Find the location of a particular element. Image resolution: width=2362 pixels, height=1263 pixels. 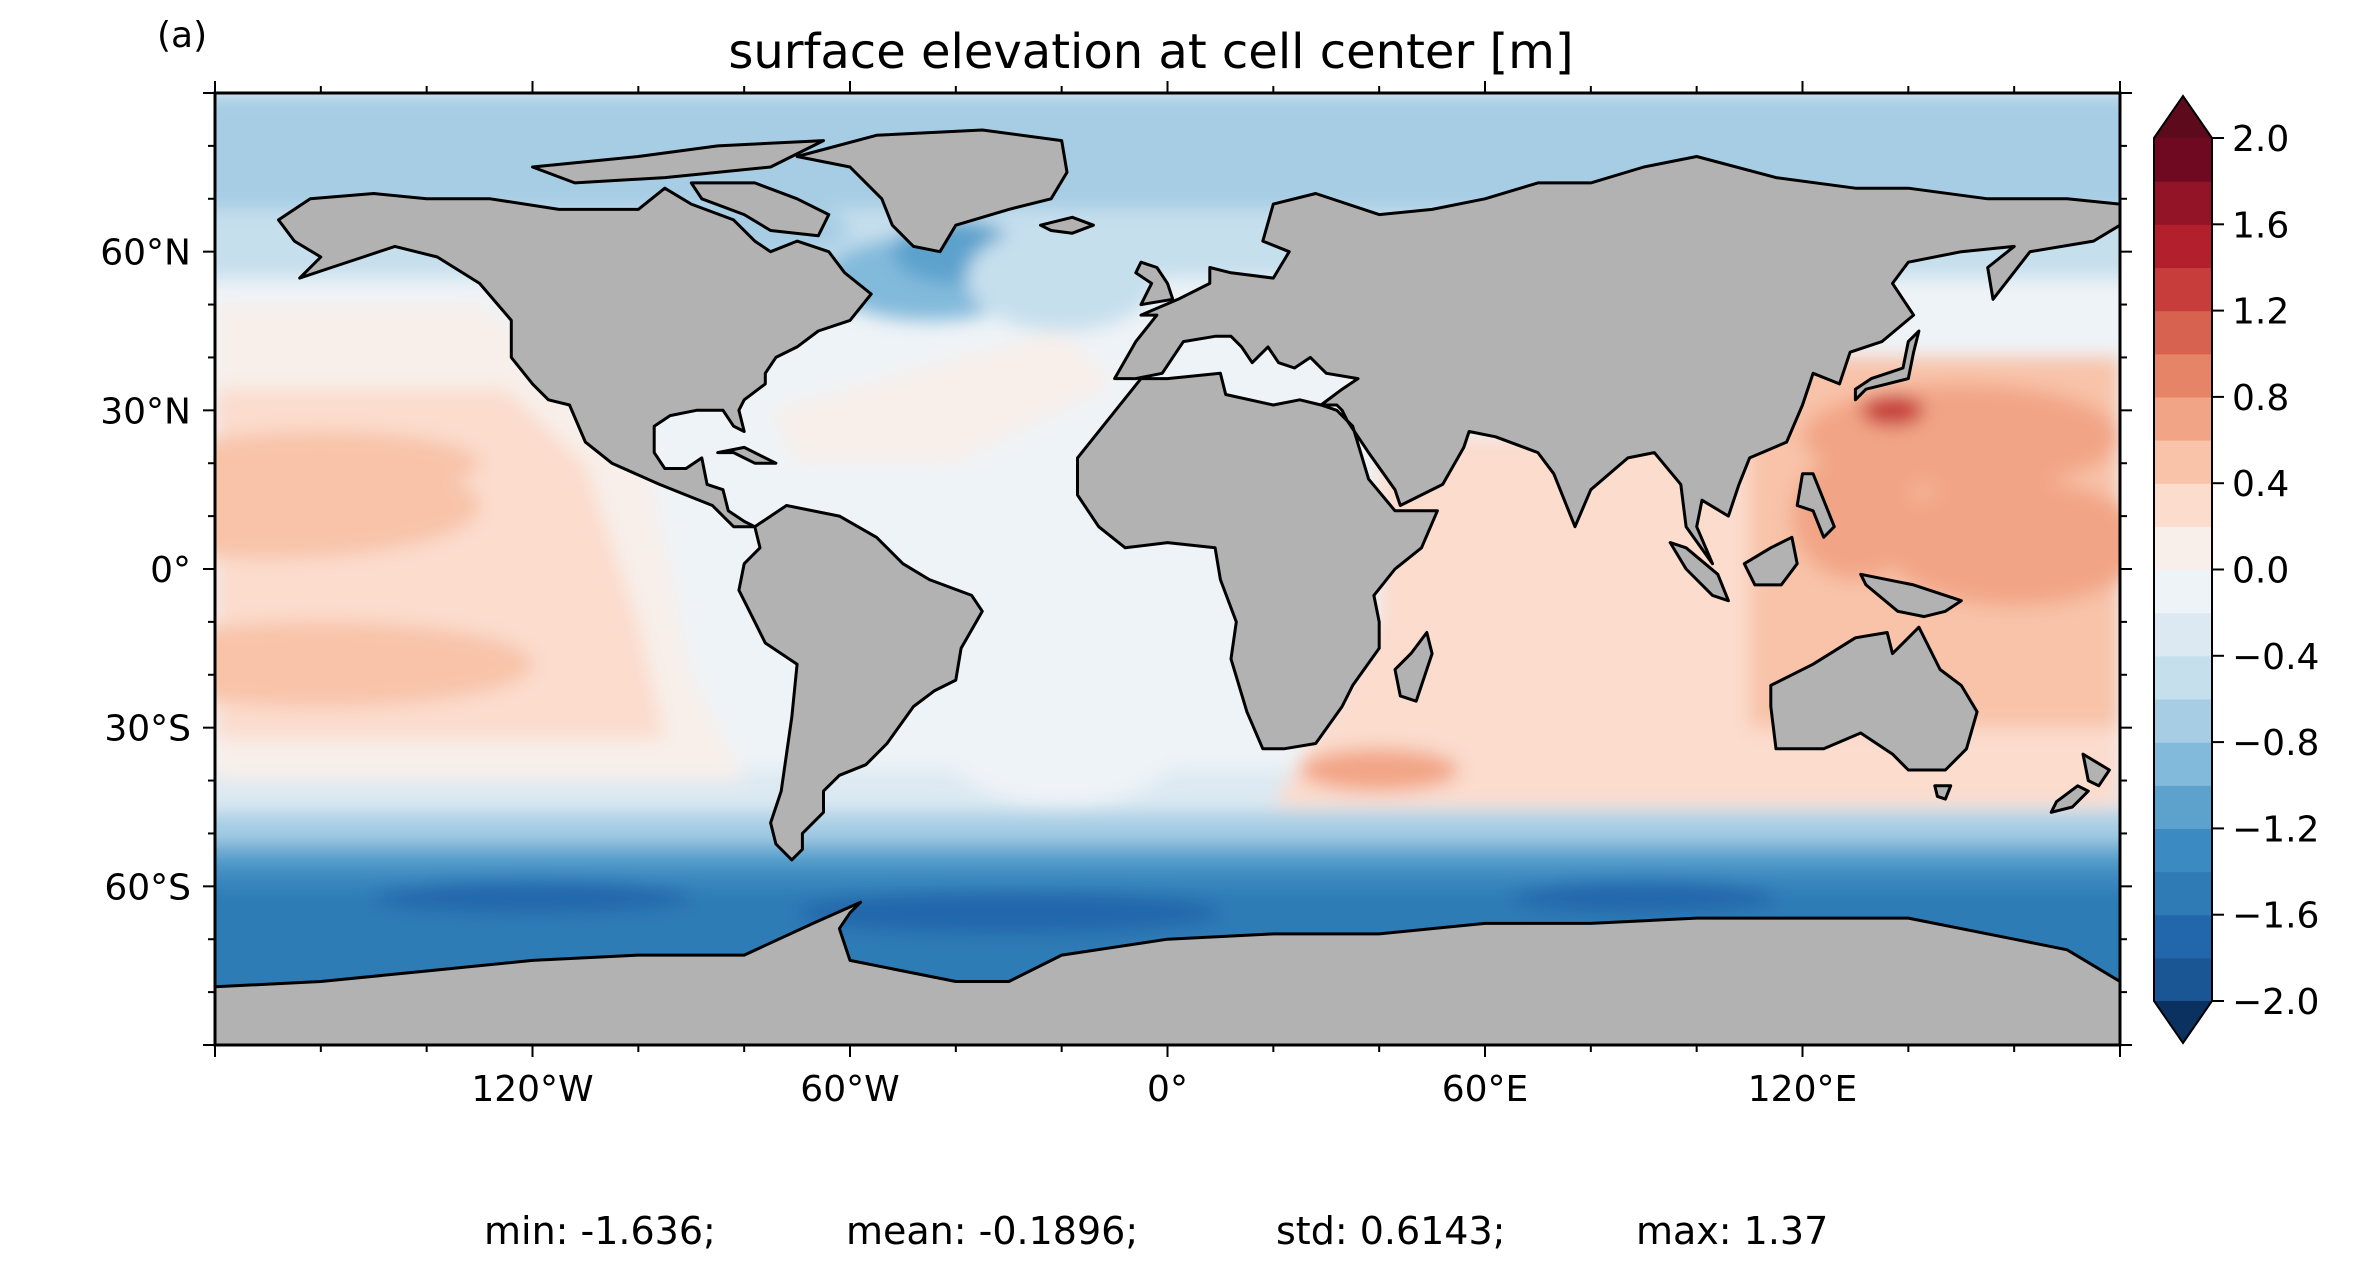

stat-mean: mean: -0.1896; is located at coordinates (992, 1231).